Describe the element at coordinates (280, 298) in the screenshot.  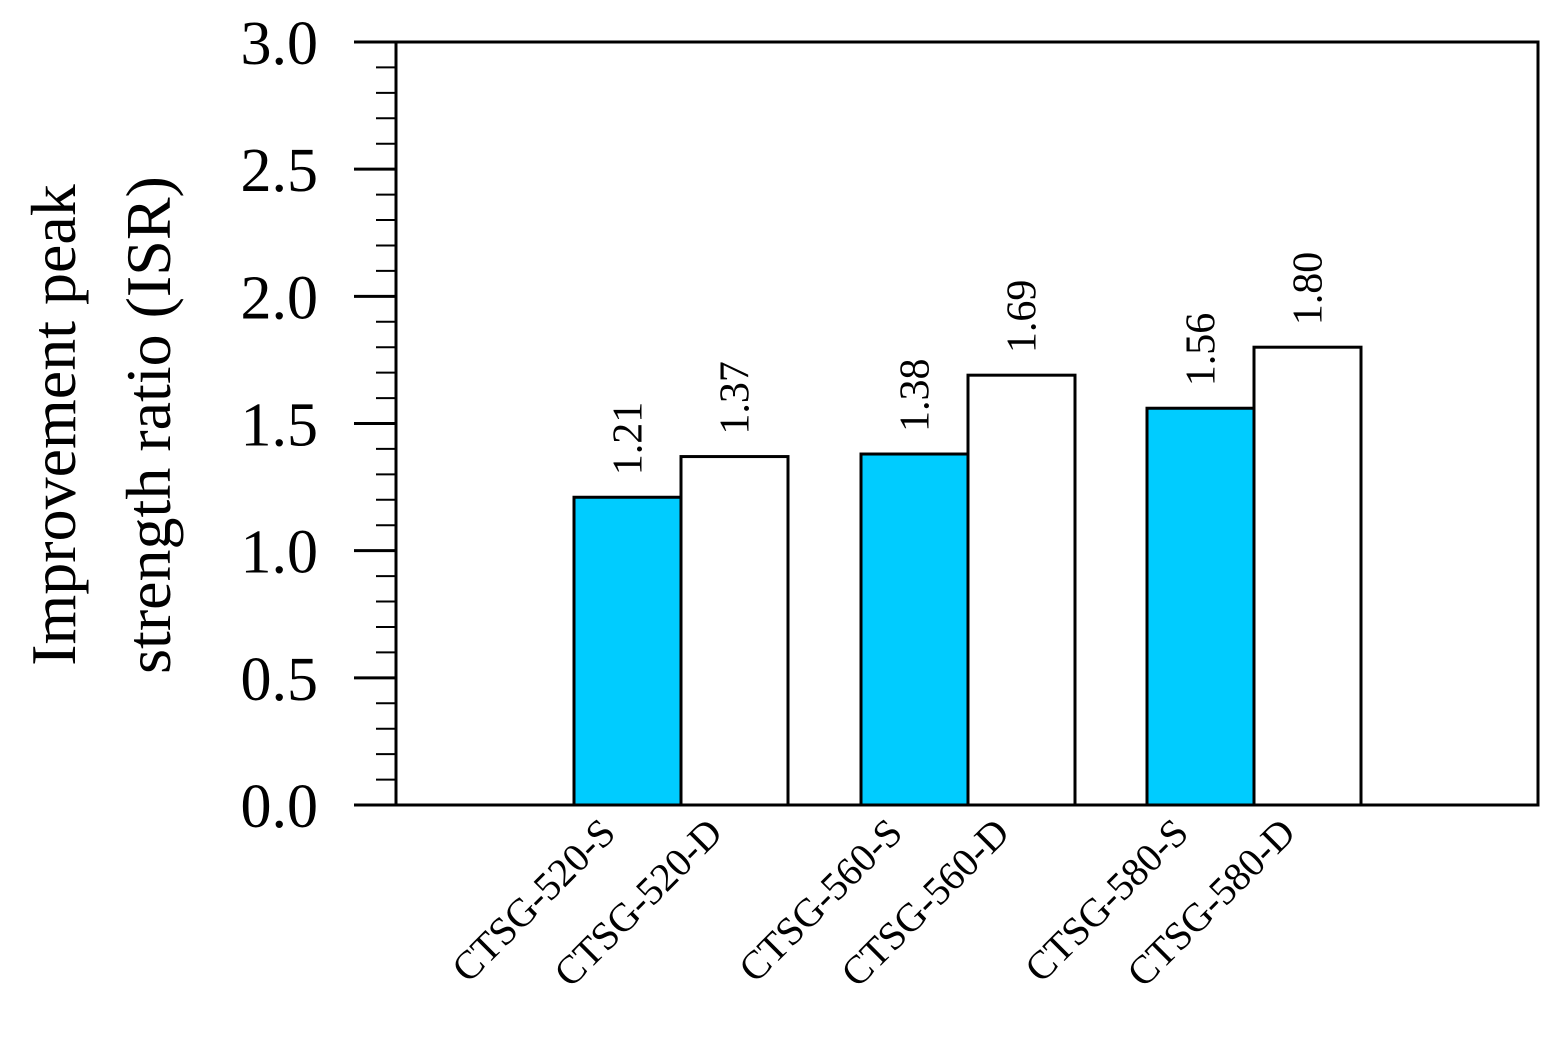
I see `y-tick-label: 2.0` at that location.